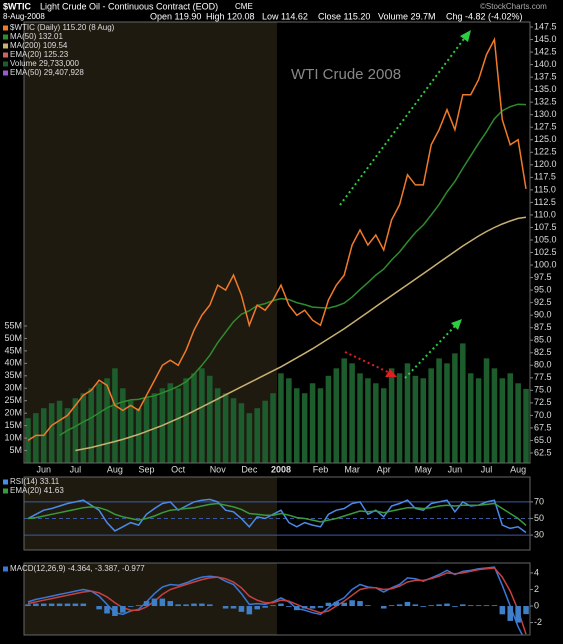 This screenshot has width=563, height=644. I want to click on year-shading, so click(150, 599).